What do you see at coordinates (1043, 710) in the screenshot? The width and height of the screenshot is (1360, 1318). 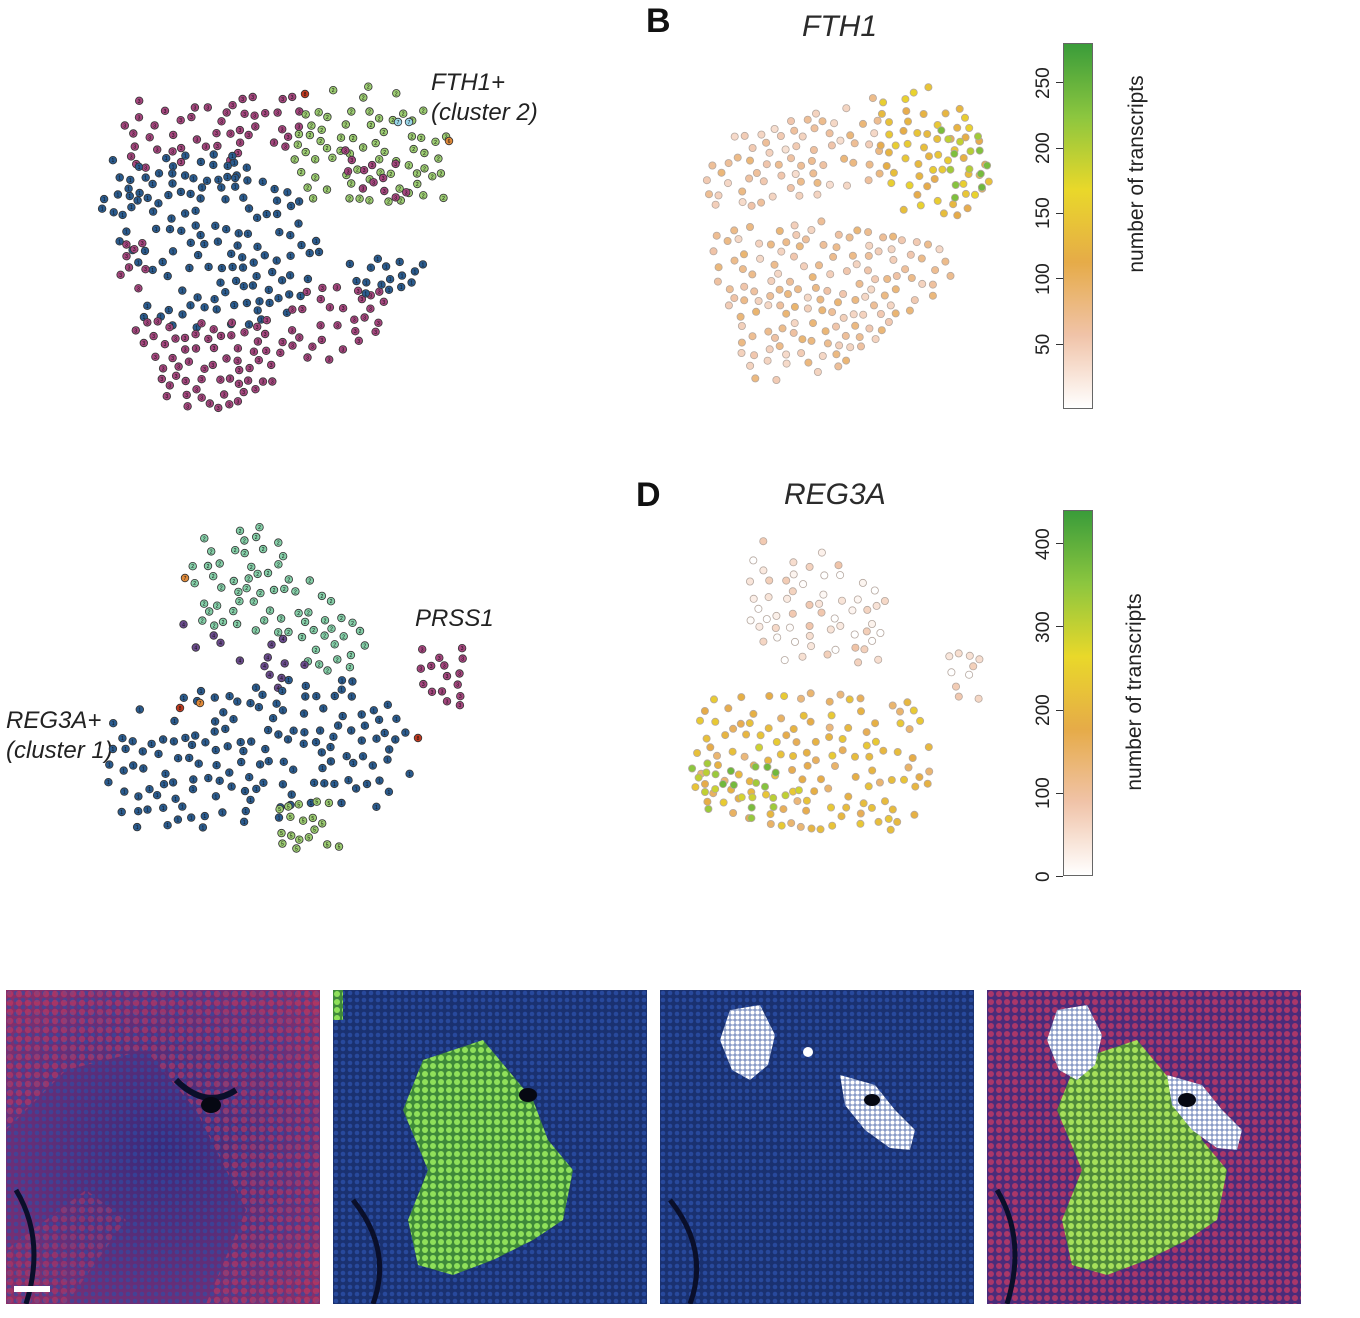 I see `colorbar-d-tick: 200` at bounding box center [1043, 710].